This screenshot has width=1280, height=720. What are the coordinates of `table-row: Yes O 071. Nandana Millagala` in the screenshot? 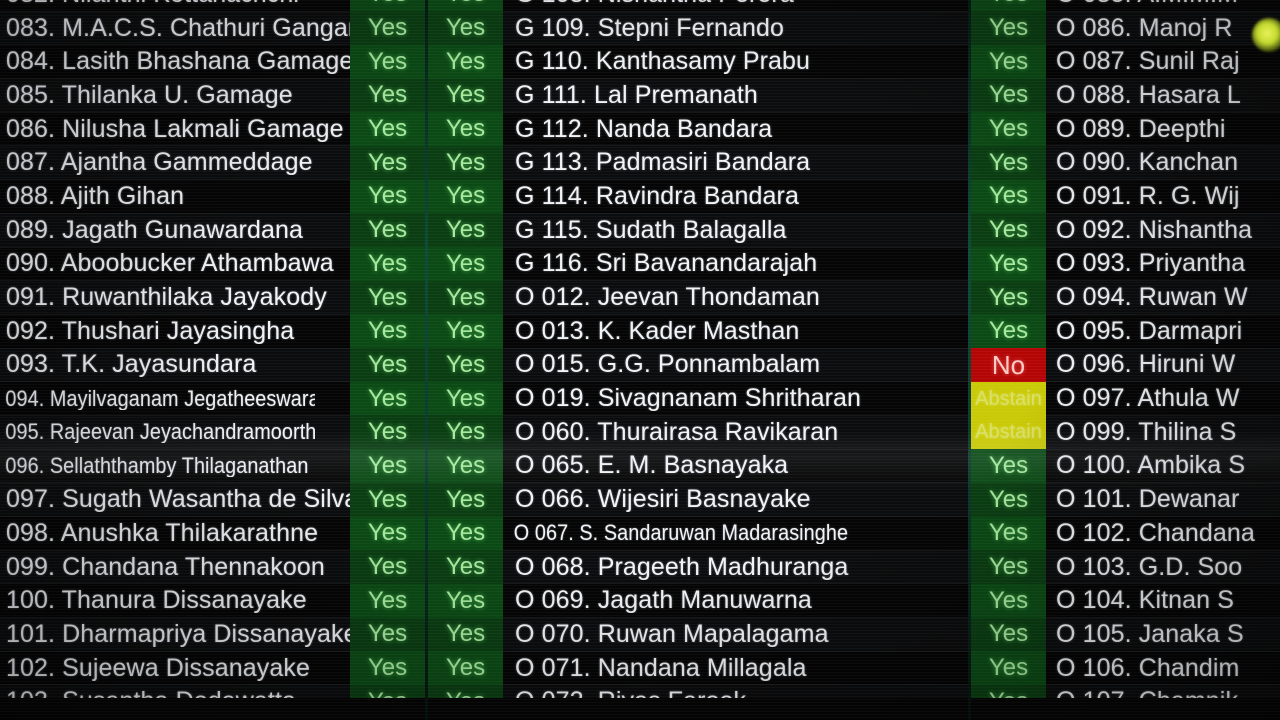 It's located at (698, 668).